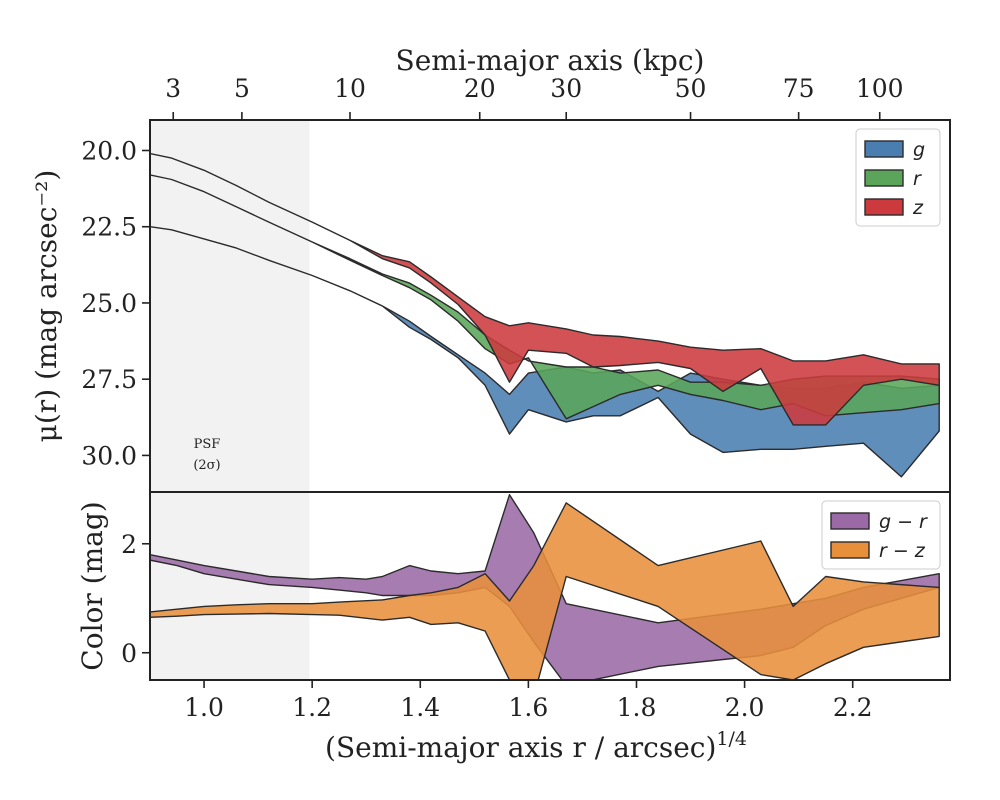 Image resolution: width=1000 pixels, height=800 pixels. What do you see at coordinates (46, 306) in the screenshot?
I see `profile-y-axis-label: μ(r) (mag arcsec⁻²)` at bounding box center [46, 306].